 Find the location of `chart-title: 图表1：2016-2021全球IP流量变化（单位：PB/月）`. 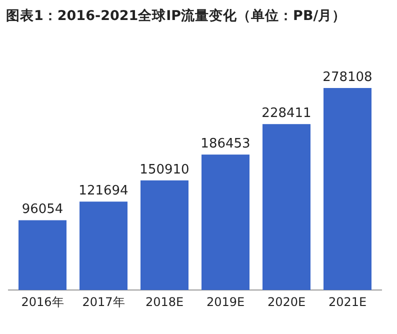

chart-title: 图表1：2016-2021全球IP流量变化（单位：PB/月） is located at coordinates (176, 15).